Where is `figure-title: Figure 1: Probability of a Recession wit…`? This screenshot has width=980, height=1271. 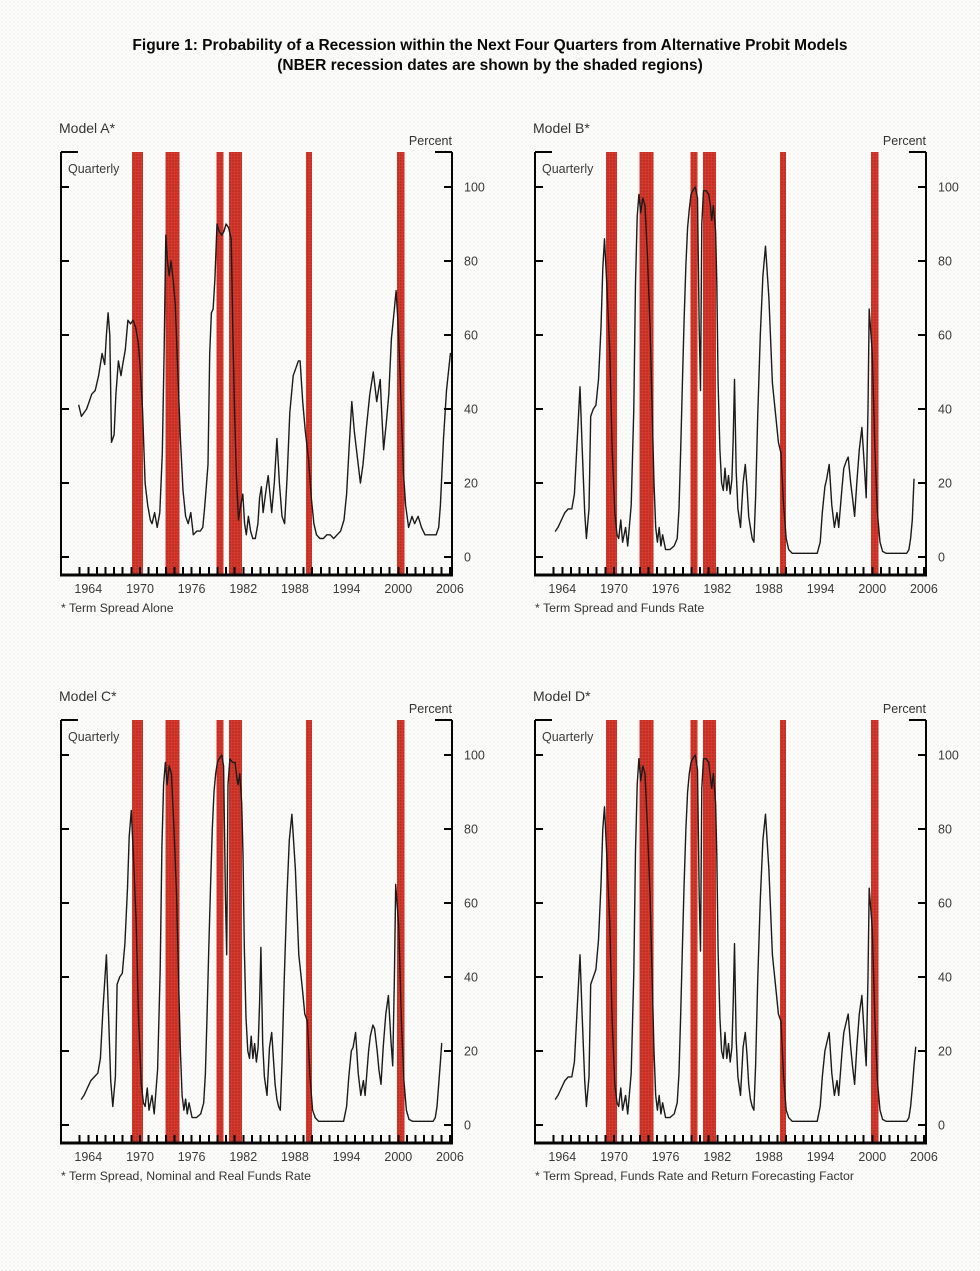 figure-title: Figure 1: Probability of a Recession wit… is located at coordinates (490, 56).